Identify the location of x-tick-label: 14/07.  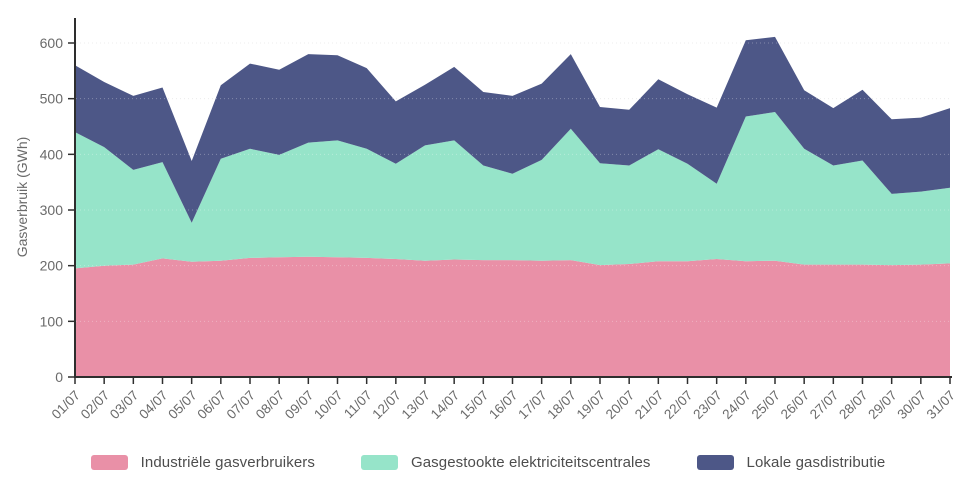
(445, 405).